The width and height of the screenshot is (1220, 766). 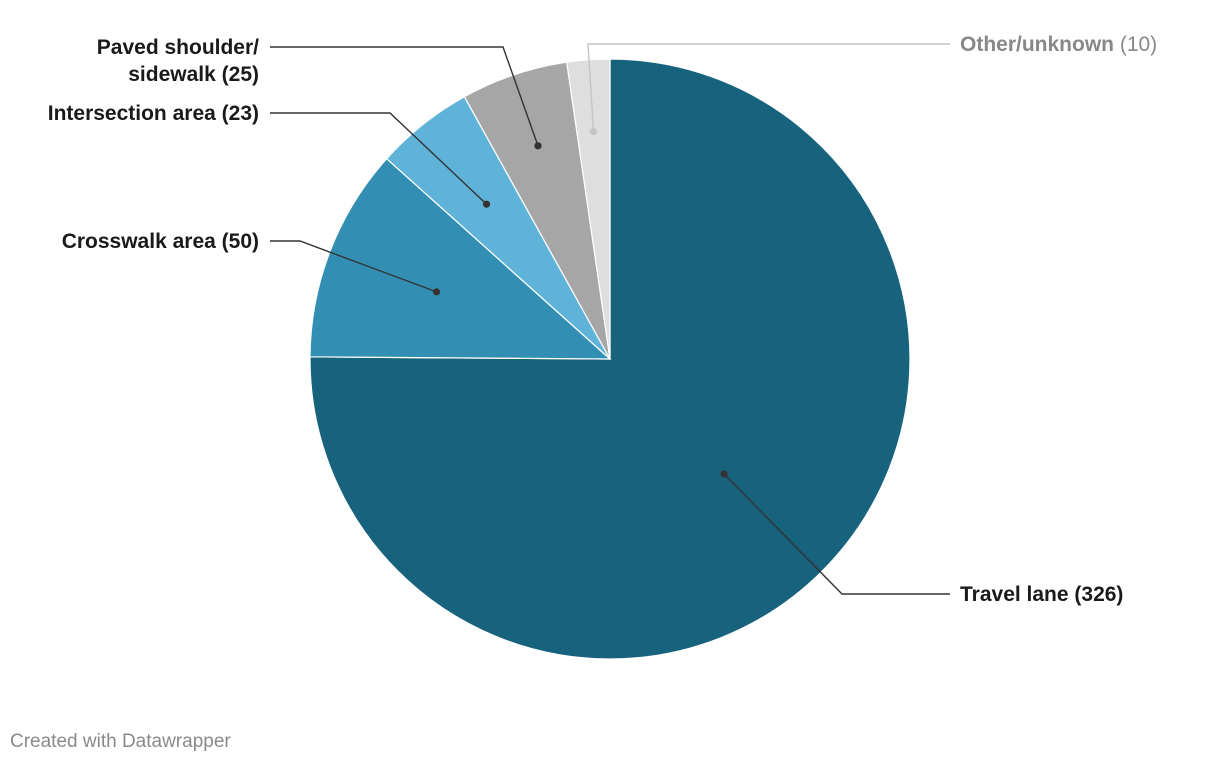 I want to click on leader-line-crosswalk-area, so click(x=353, y=266).